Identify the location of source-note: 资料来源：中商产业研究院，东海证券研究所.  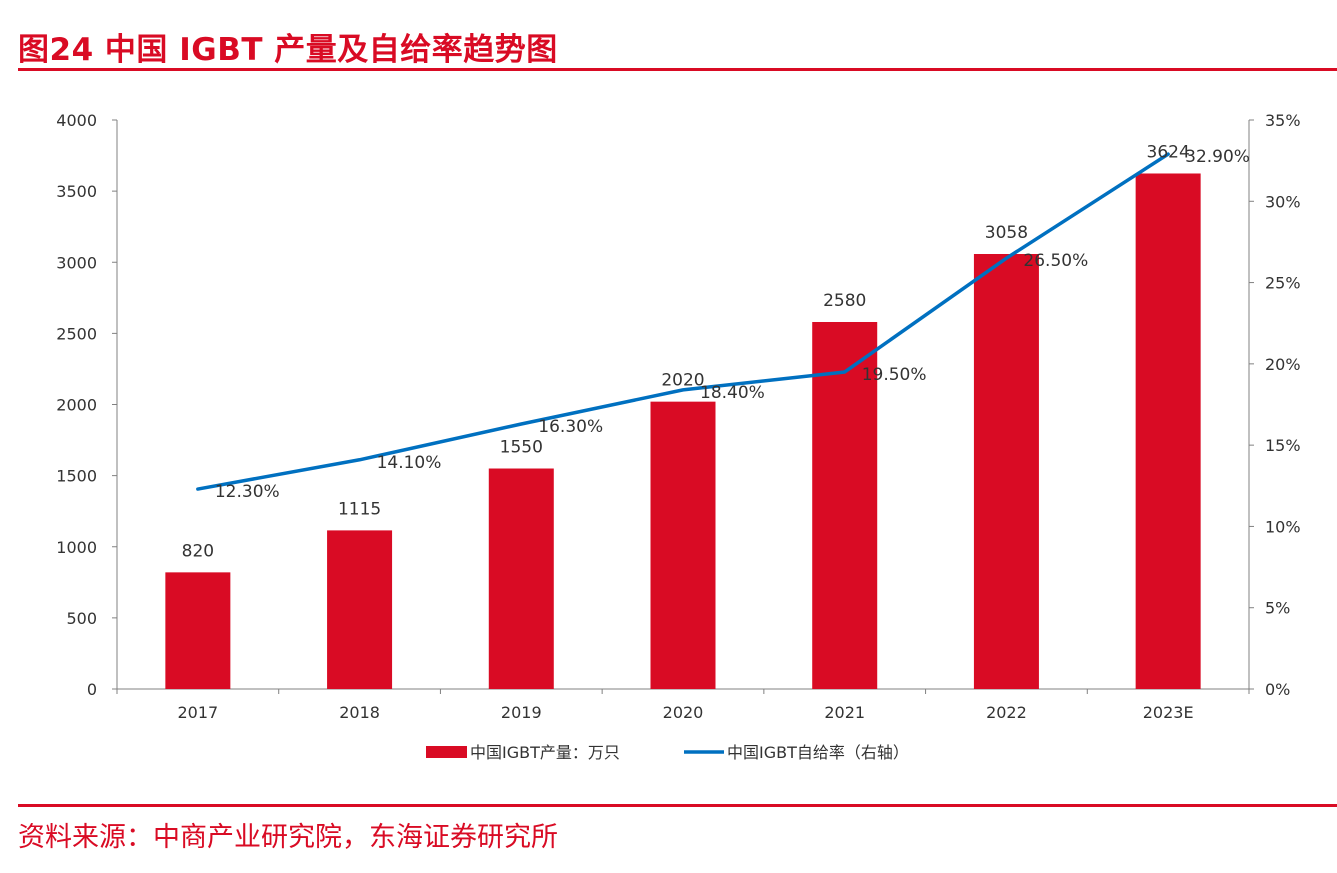
(288, 837).